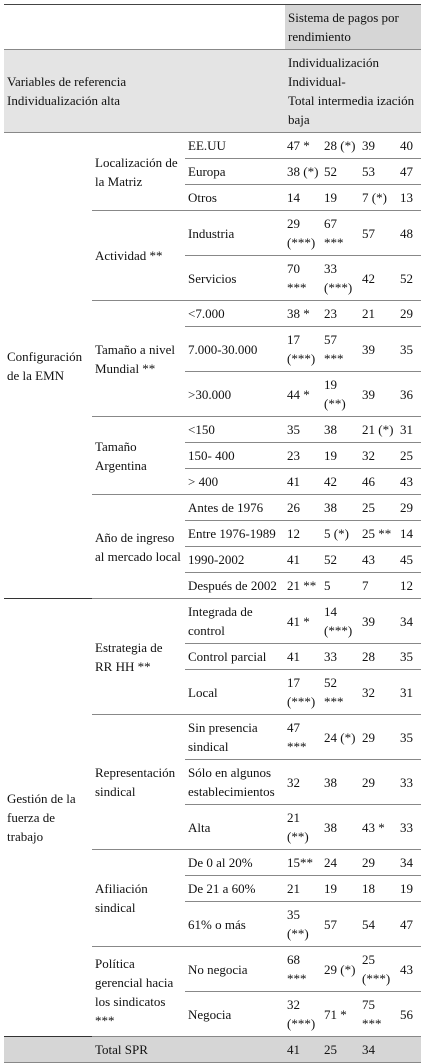 The height and width of the screenshot is (1063, 423). I want to click on table-row: Local 17 (***) 52 *** 32 31, so click(213, 692).